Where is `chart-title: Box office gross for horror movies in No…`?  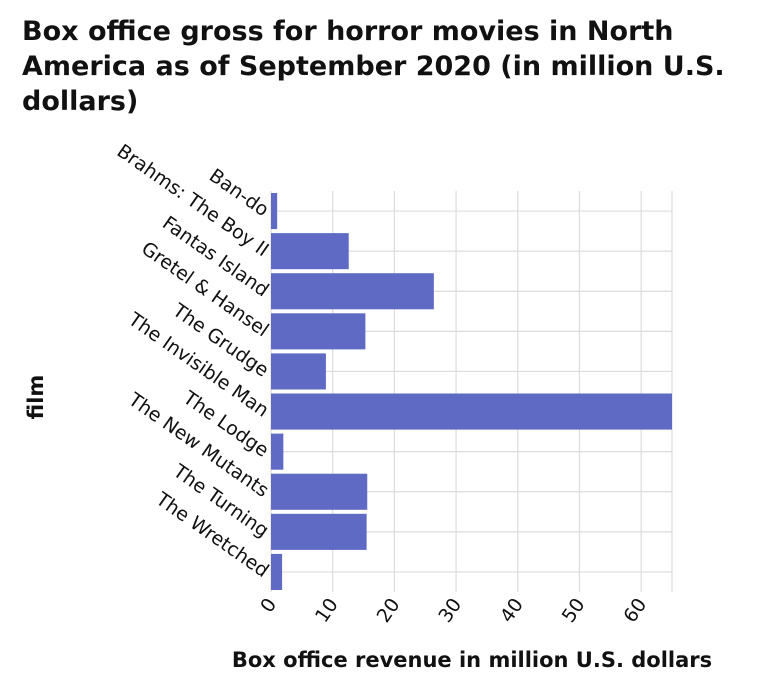 chart-title: Box office gross for horror movies in No… is located at coordinates (373, 66).